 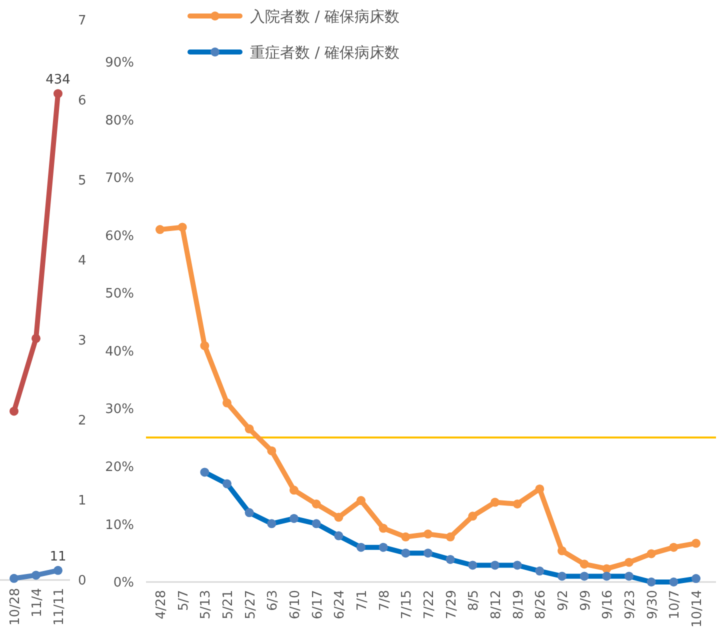 I want to click on x-tick-label: 5/21, so click(x=228, y=605).